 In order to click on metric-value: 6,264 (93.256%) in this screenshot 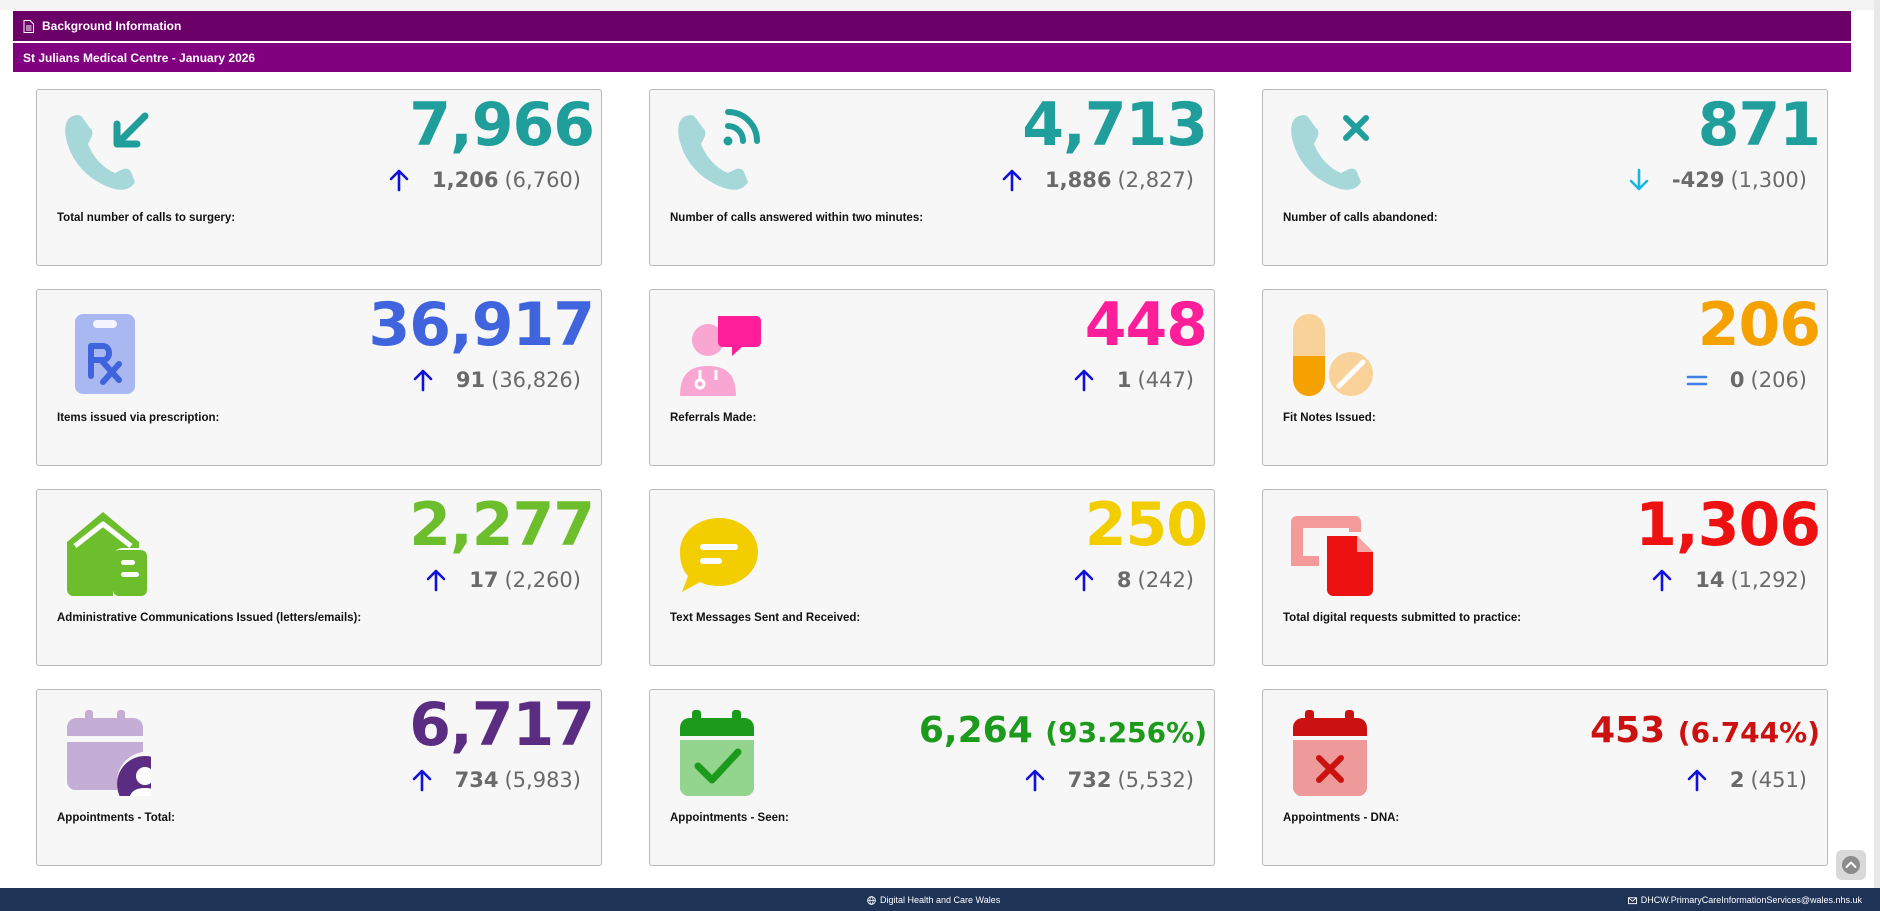, I will do `click(1062, 730)`.